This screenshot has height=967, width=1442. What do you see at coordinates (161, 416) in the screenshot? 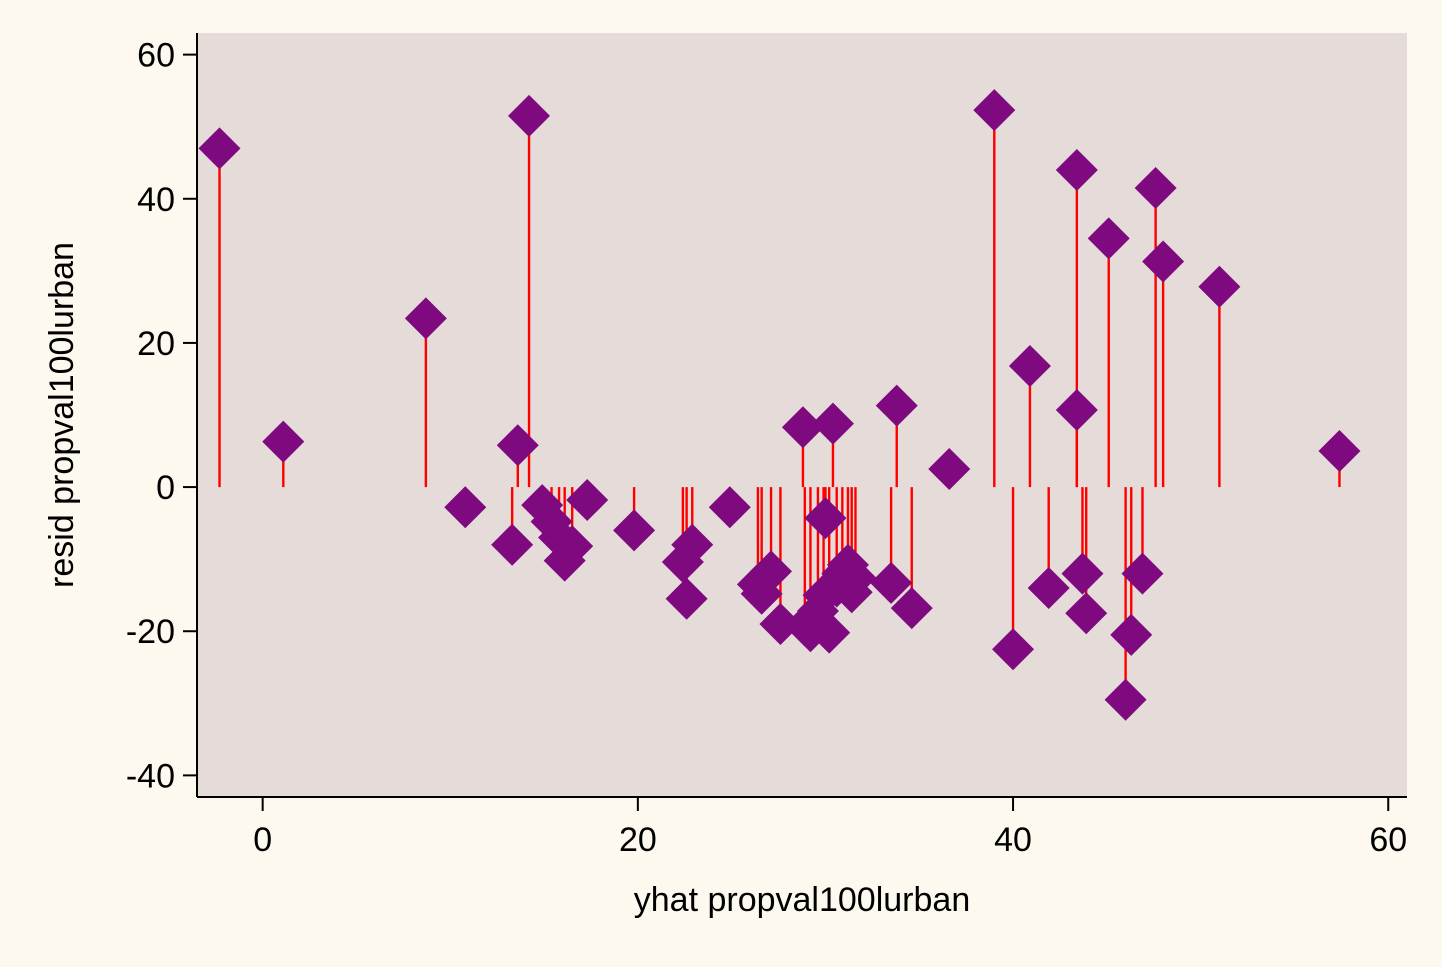
I see `y-axis-ticks: 60 40 20 0 -20 -40` at bounding box center [161, 416].